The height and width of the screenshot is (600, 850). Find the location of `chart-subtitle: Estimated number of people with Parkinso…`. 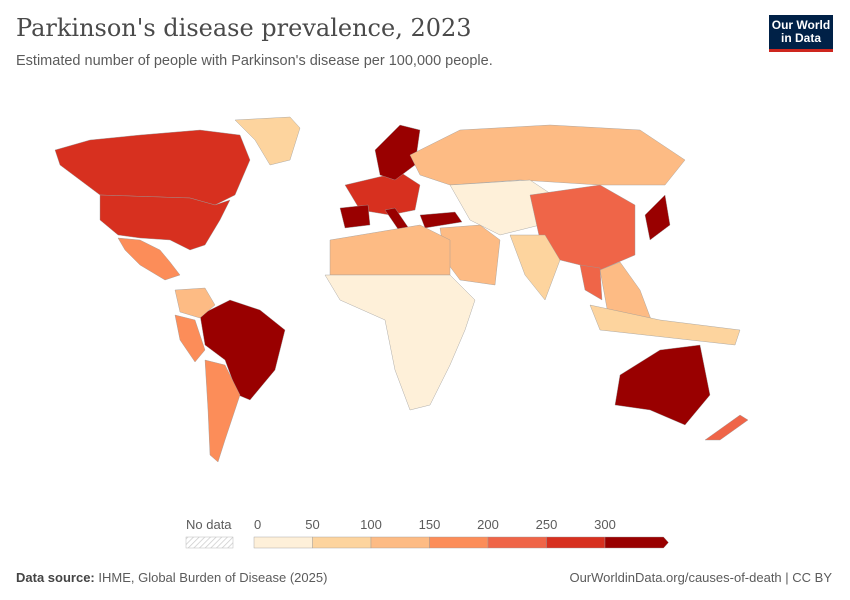

chart-subtitle: Estimated number of people with Parkinso… is located at coordinates (254, 61).